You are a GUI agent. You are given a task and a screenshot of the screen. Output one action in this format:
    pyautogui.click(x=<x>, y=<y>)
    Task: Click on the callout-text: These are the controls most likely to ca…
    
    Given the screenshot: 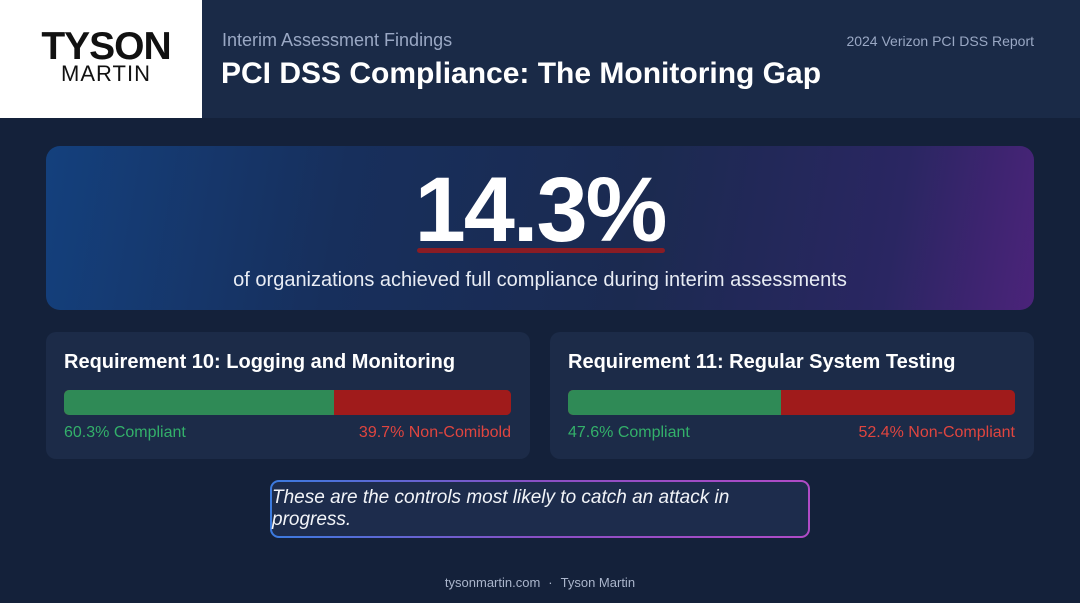 What is the action you would take?
    pyautogui.click(x=501, y=508)
    